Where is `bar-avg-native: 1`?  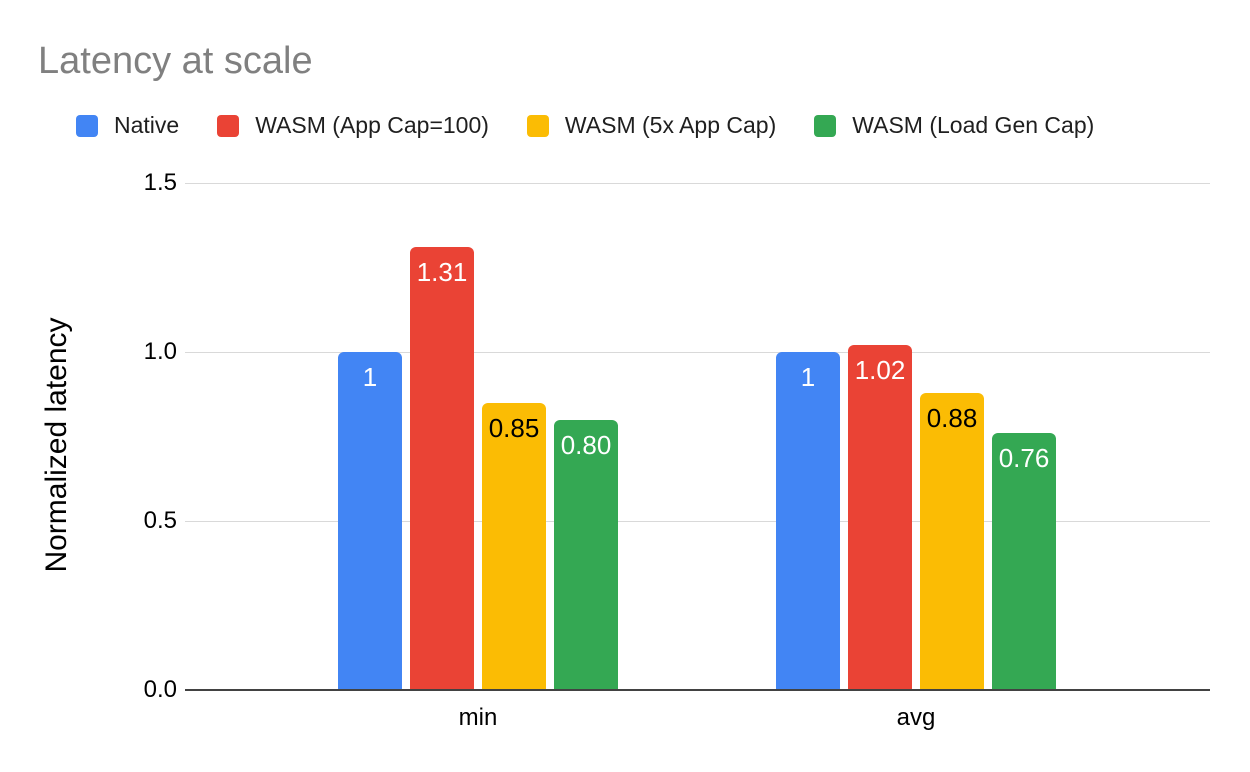
bar-avg-native: 1 is located at coordinates (808, 521).